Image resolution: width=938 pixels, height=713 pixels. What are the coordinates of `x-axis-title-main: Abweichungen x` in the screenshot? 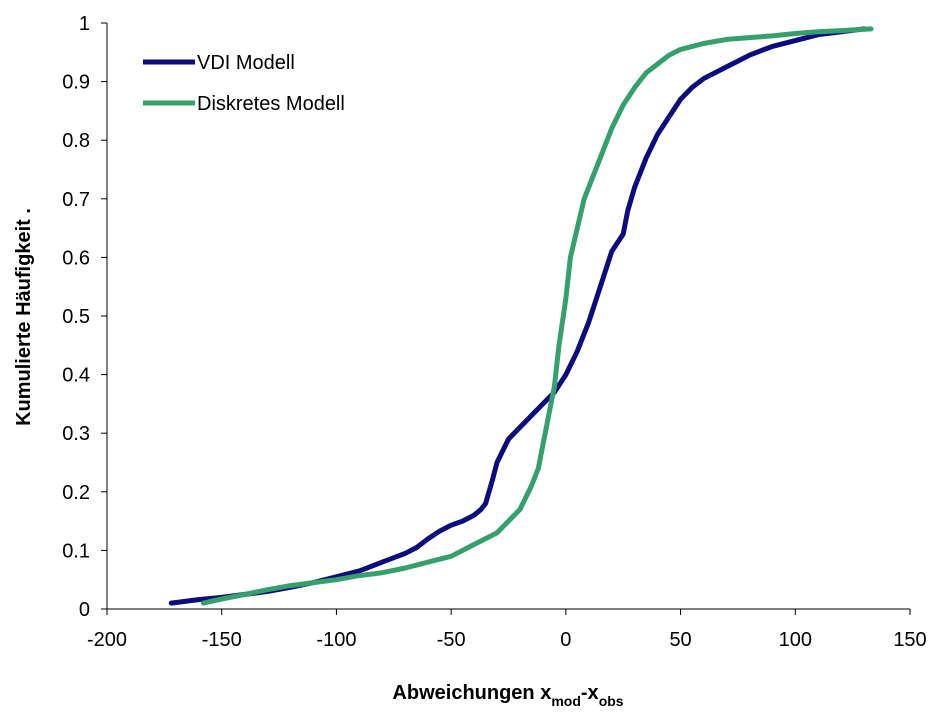 It's located at (471, 693).